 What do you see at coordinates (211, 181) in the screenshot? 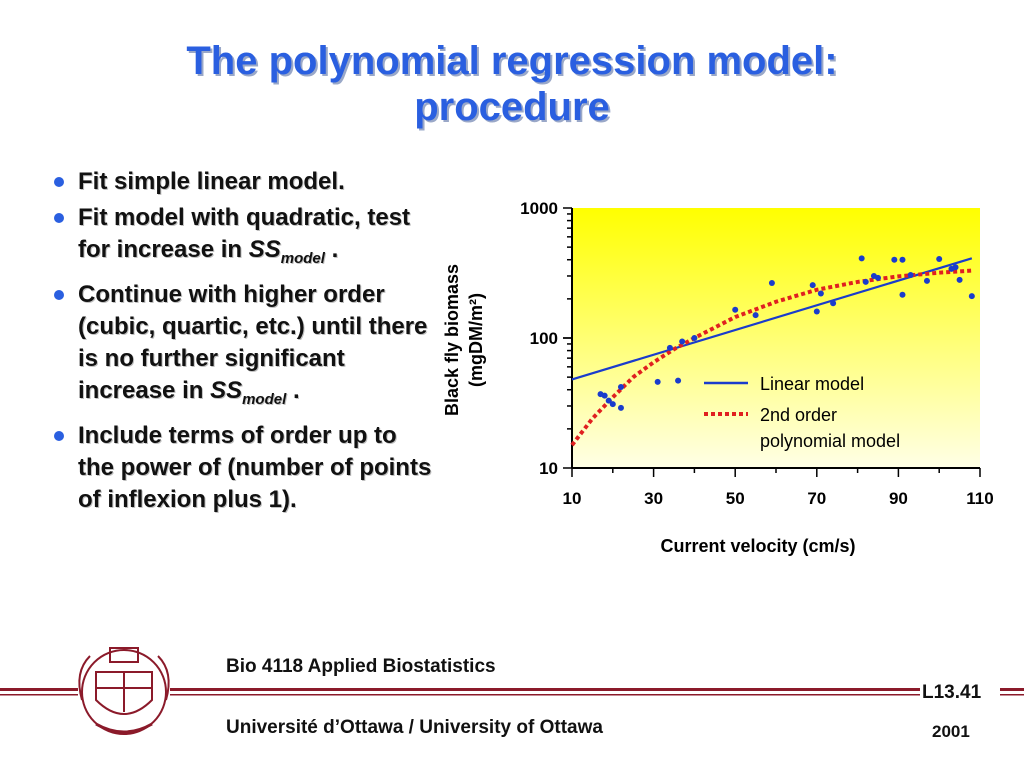
I see `bullet-text: Fit simple linear model.` at bounding box center [211, 181].